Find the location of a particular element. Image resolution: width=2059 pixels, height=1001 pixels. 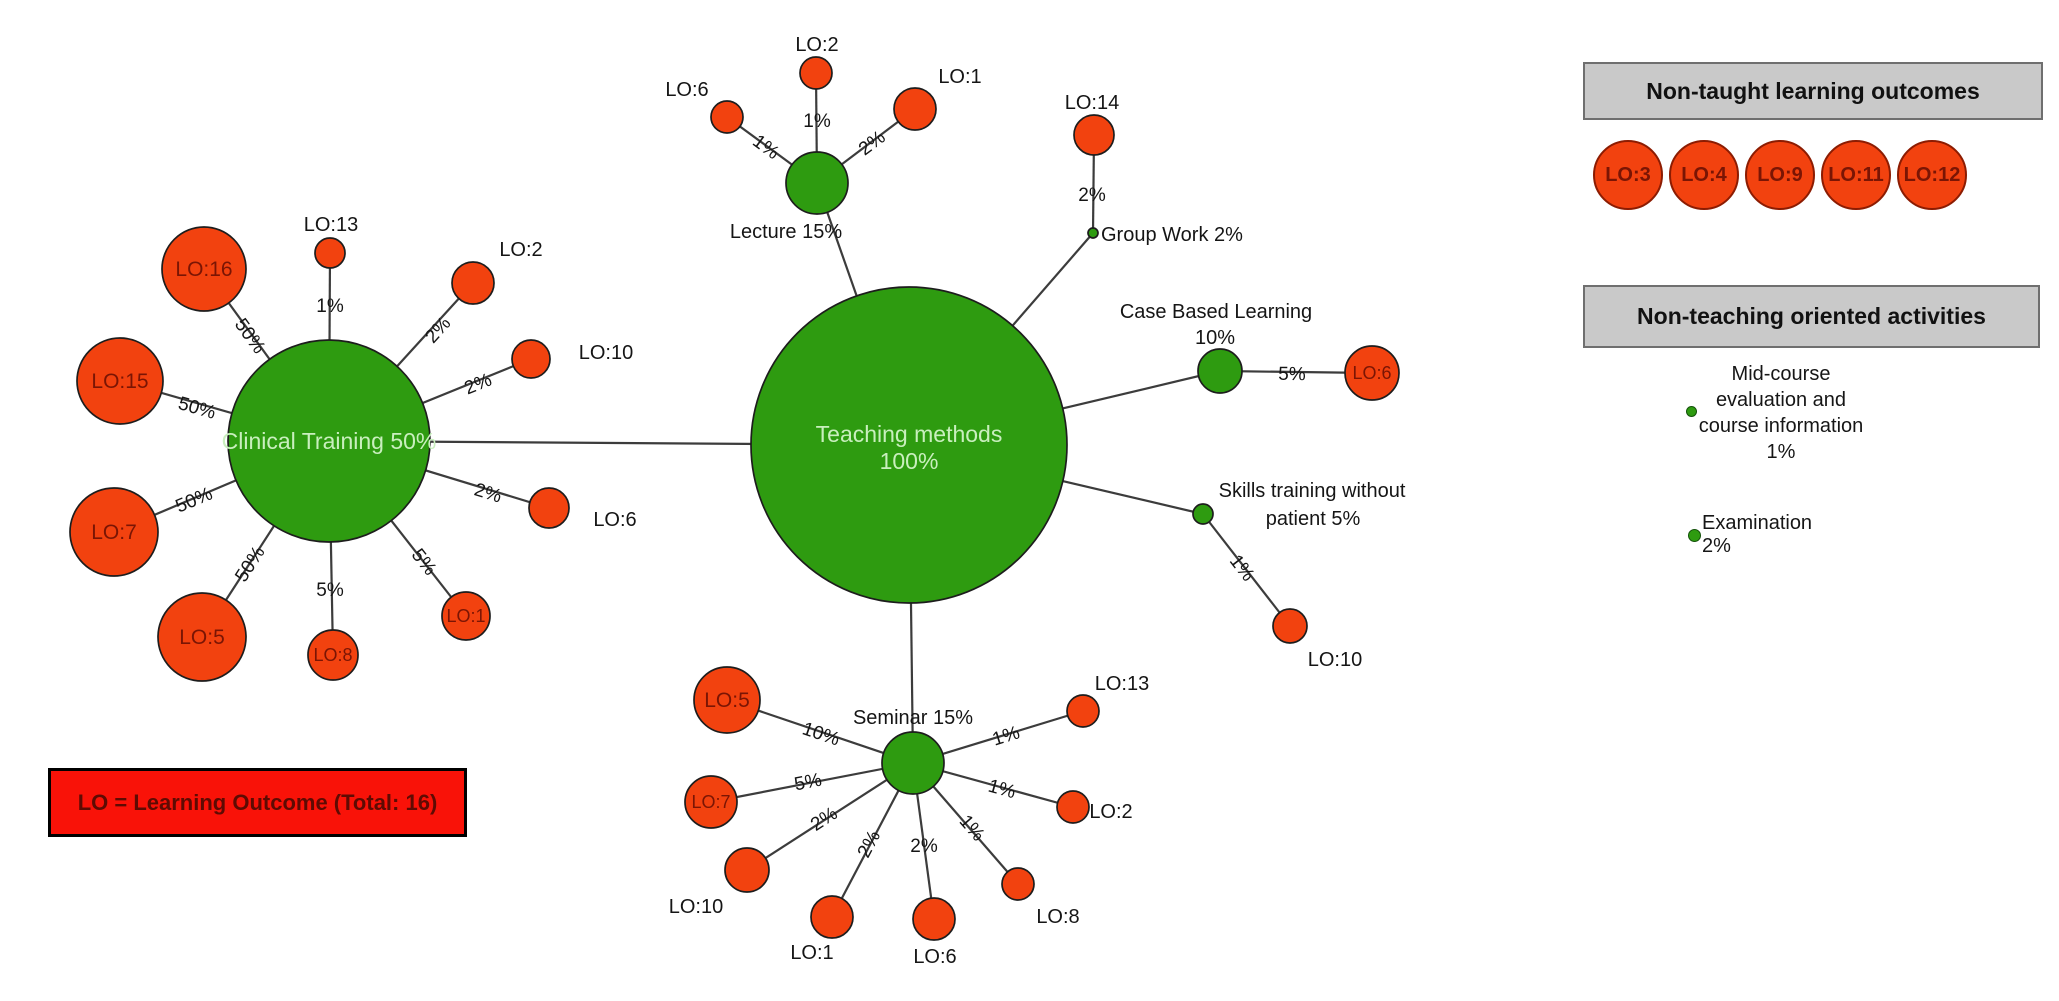

node-label-sk-lo10: LO:10 is located at coordinates (1335, 660).